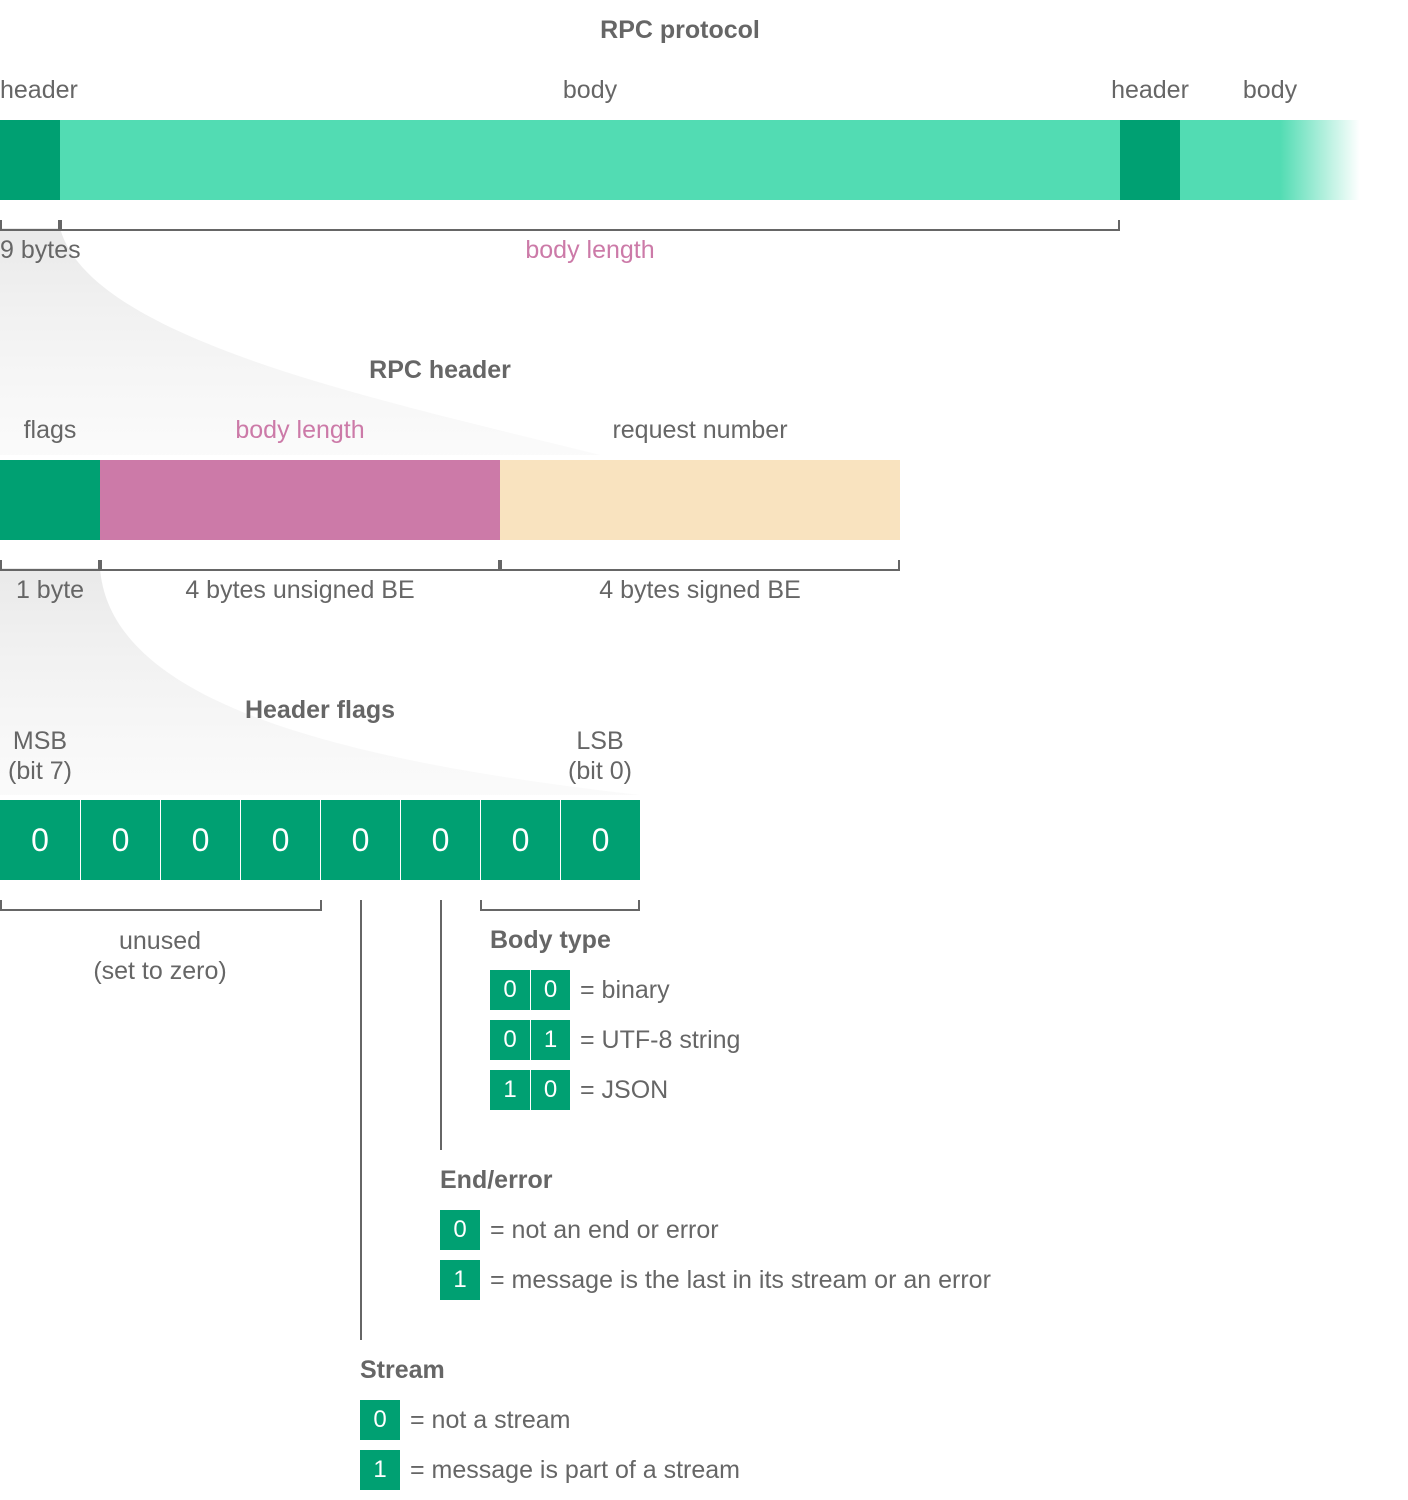  Describe the element at coordinates (40, 741) in the screenshot. I see `msb-line1: MSB` at that location.